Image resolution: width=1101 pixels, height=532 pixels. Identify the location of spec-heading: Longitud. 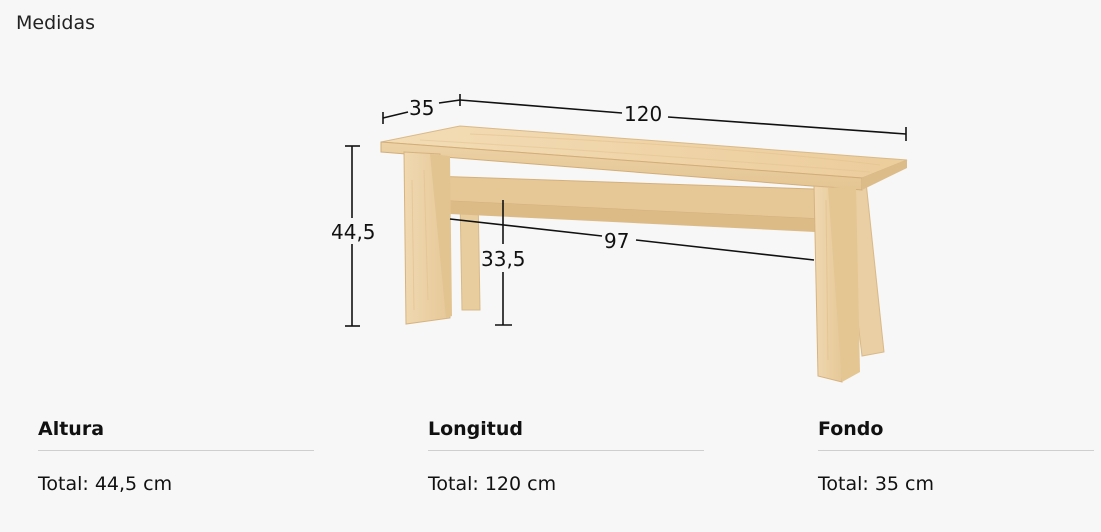
(566, 433).